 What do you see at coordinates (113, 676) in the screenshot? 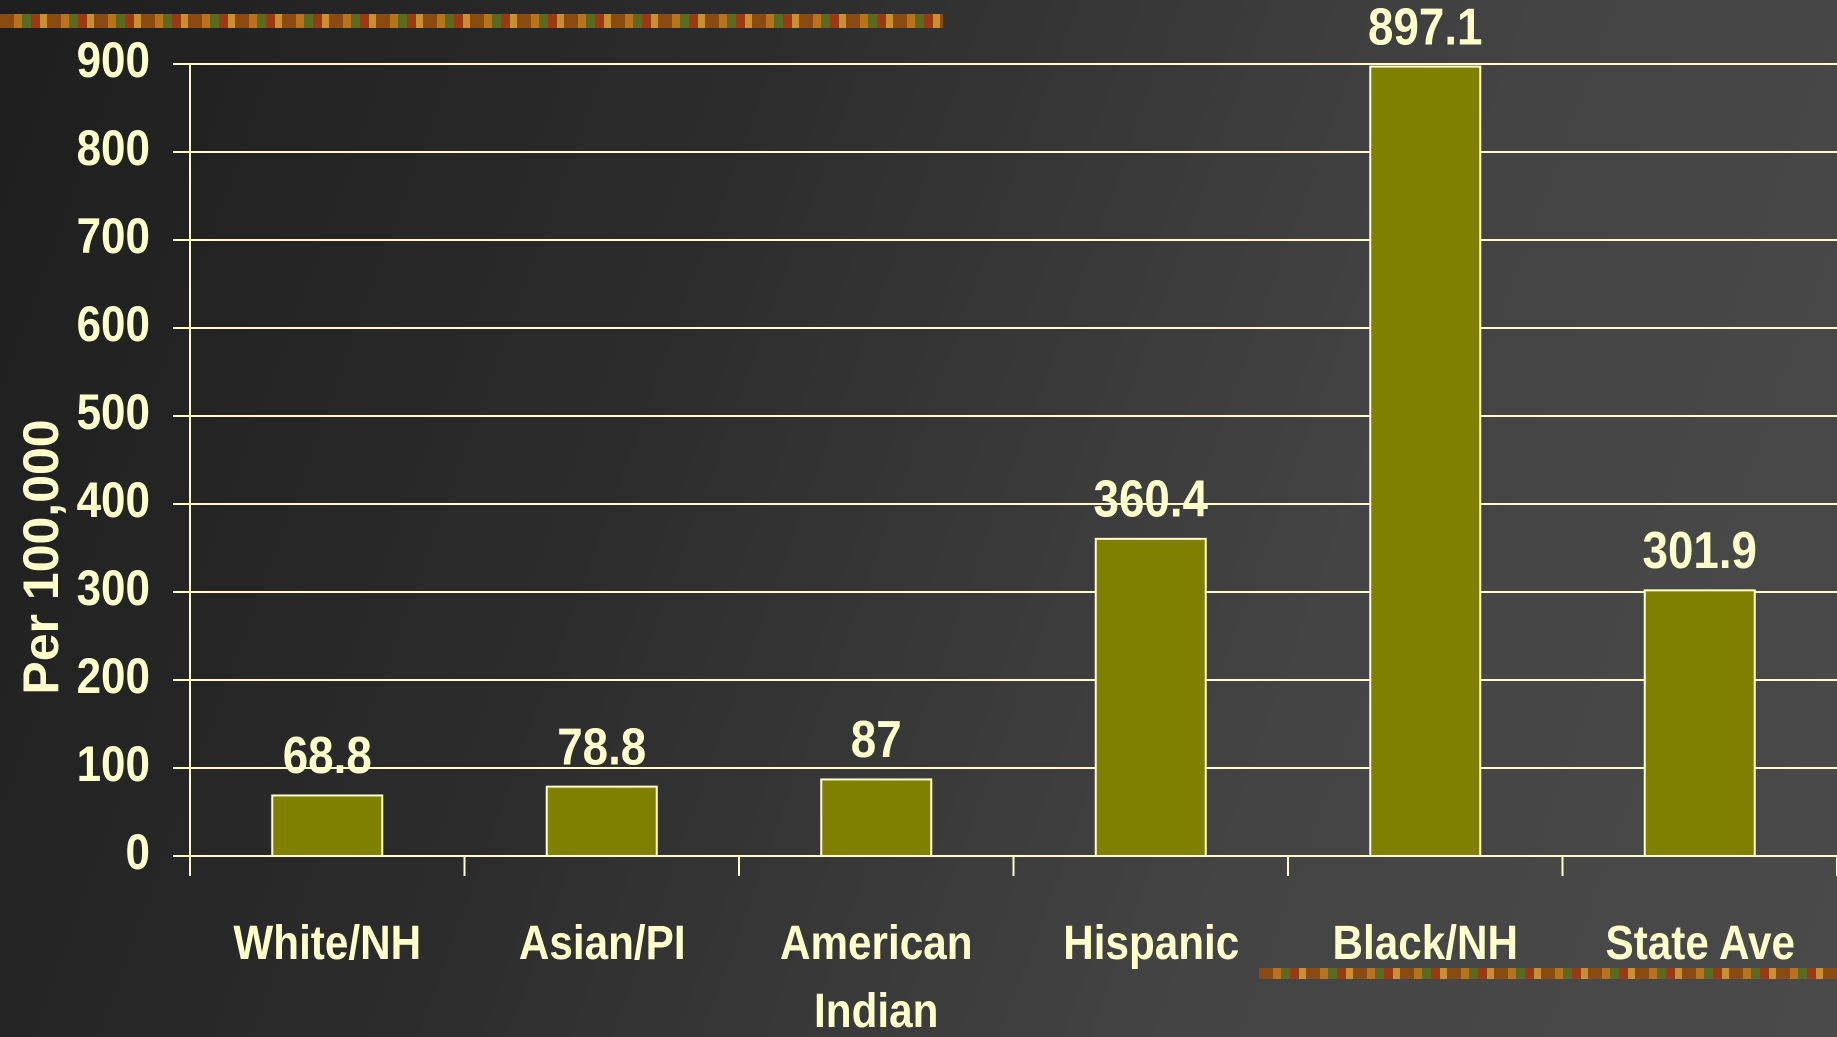
I see `y-tick-label: 200` at bounding box center [113, 676].